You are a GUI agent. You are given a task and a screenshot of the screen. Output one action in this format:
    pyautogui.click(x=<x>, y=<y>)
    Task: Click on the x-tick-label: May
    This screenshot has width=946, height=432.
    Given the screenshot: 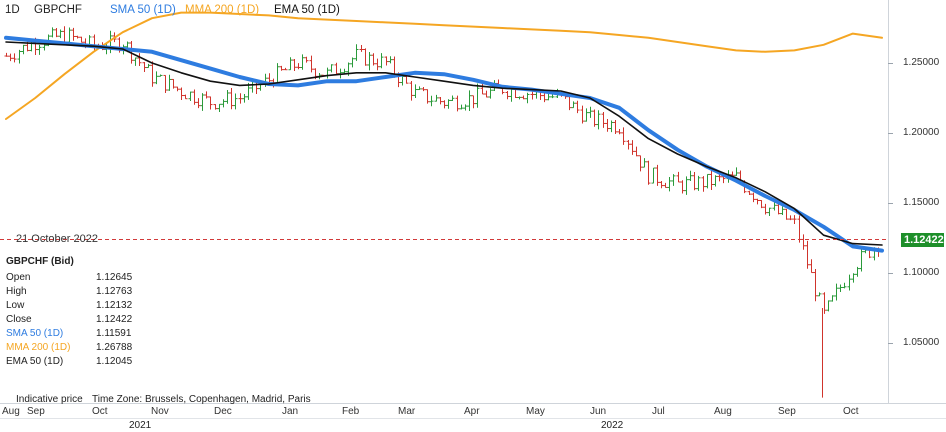 What is the action you would take?
    pyautogui.click(x=535, y=411)
    